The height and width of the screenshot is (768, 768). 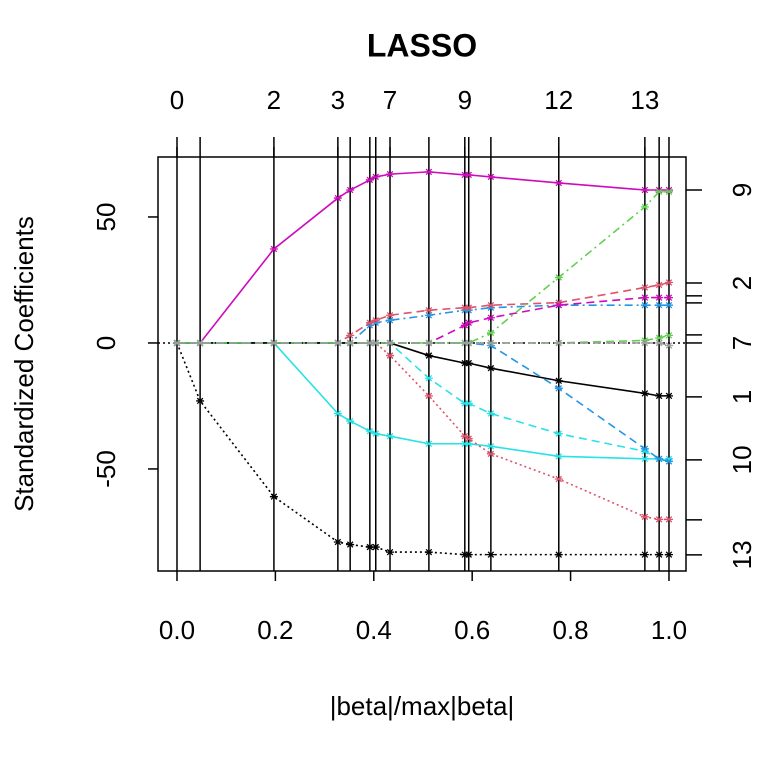 I want to click on y2-tick-label: 2, so click(x=742, y=283).